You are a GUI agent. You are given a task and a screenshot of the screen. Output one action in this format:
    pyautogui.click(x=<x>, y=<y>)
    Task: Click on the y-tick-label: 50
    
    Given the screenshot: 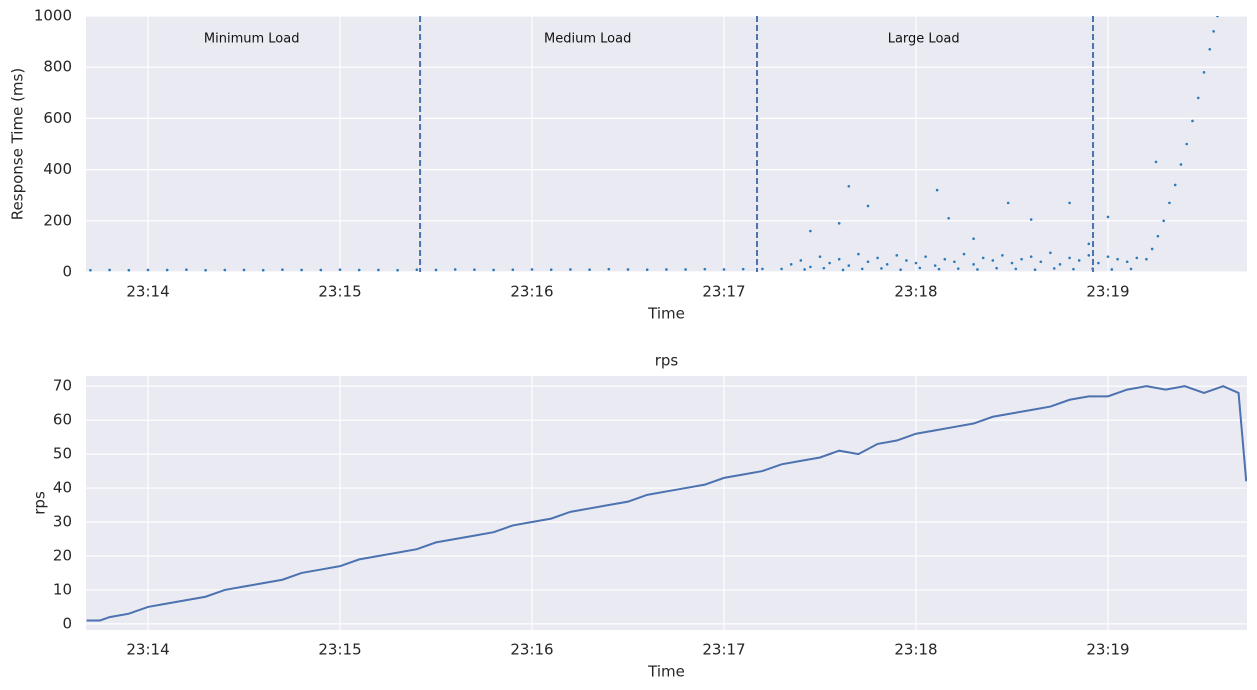 What is the action you would take?
    pyautogui.click(x=62, y=454)
    